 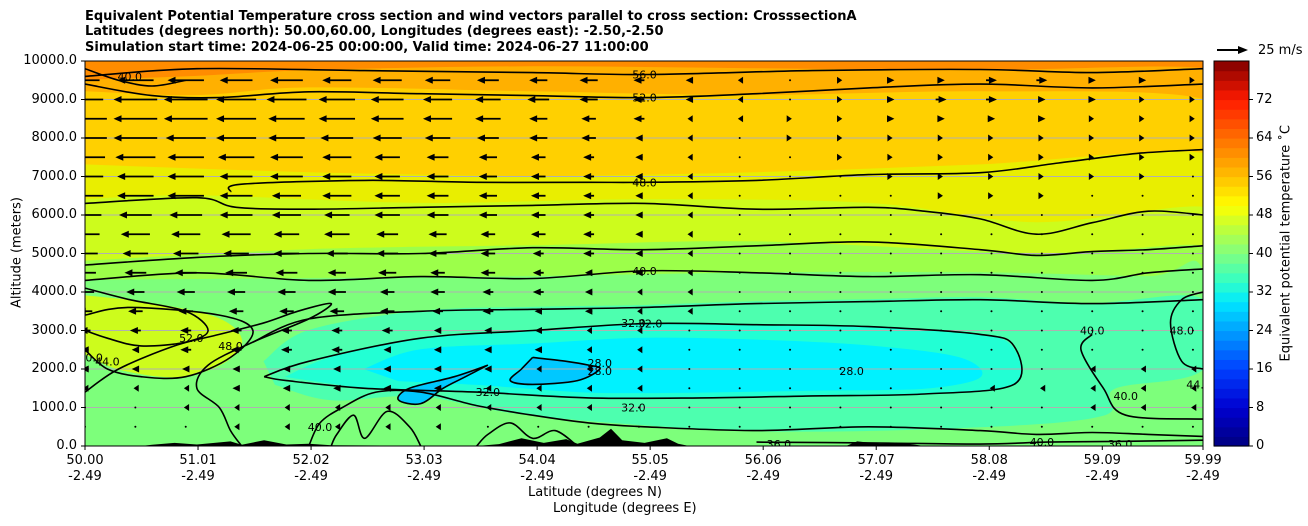 What do you see at coordinates (779, 444) in the screenshot?
I see `contour-label: 36.0` at bounding box center [779, 444].